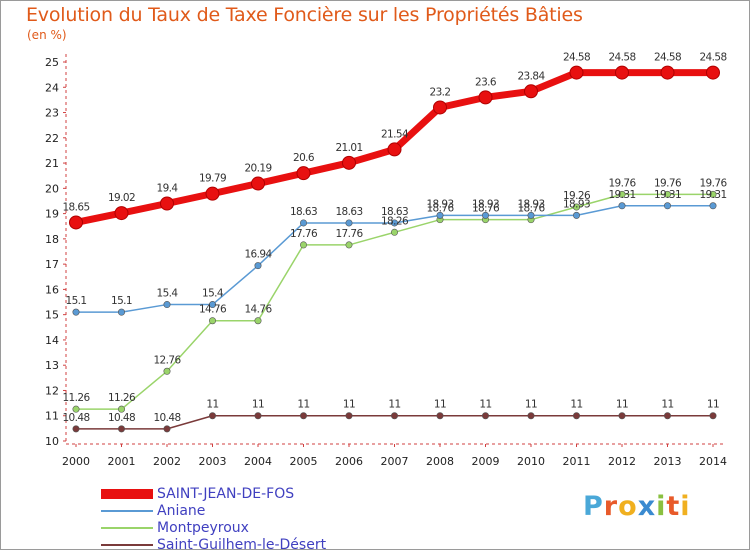  What do you see at coordinates (531, 76) in the screenshot?
I see `data-label: 23.84` at bounding box center [531, 76].